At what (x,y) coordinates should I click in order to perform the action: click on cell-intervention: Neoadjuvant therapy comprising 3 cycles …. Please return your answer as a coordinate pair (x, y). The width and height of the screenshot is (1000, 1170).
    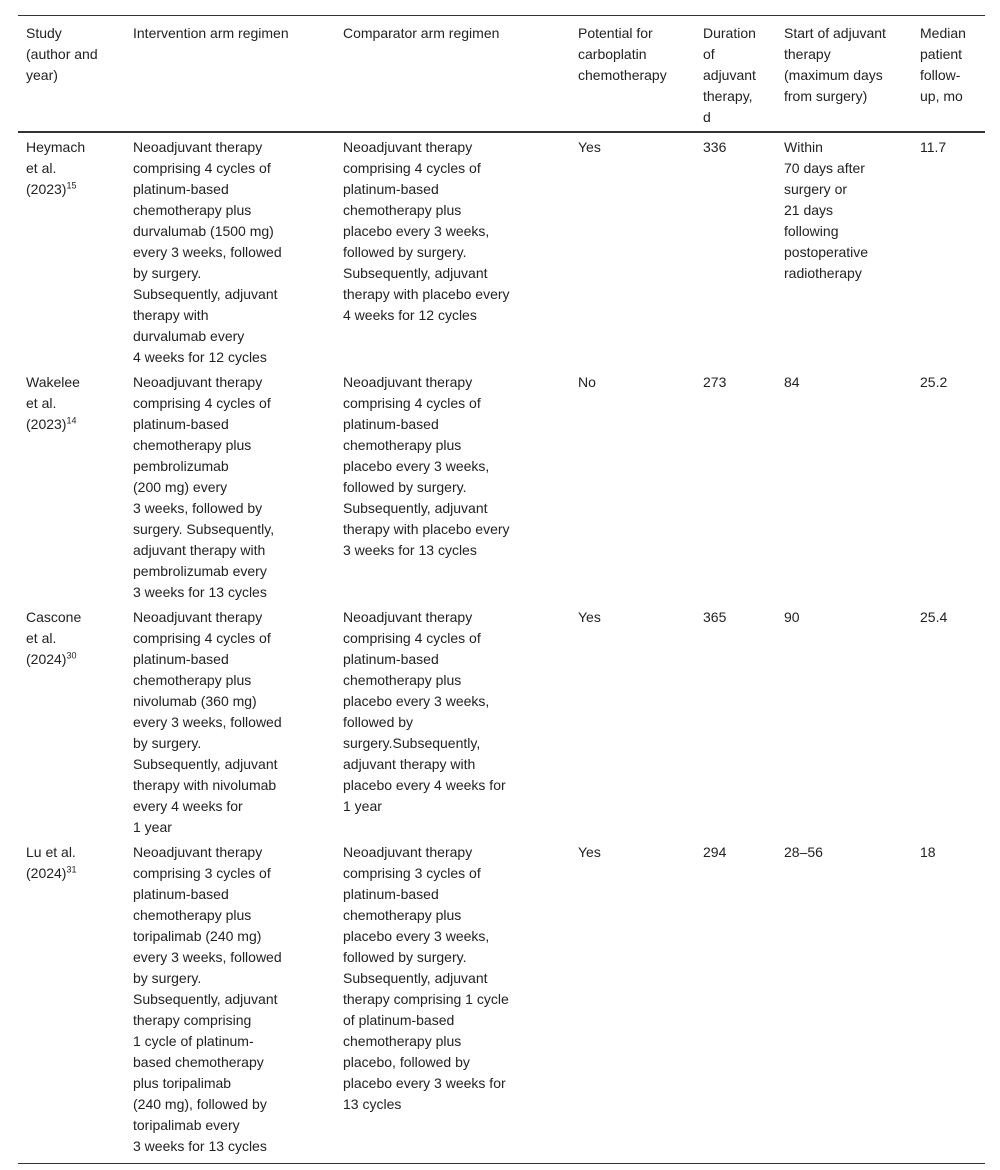
    Looking at the image, I should click on (230, 1001).